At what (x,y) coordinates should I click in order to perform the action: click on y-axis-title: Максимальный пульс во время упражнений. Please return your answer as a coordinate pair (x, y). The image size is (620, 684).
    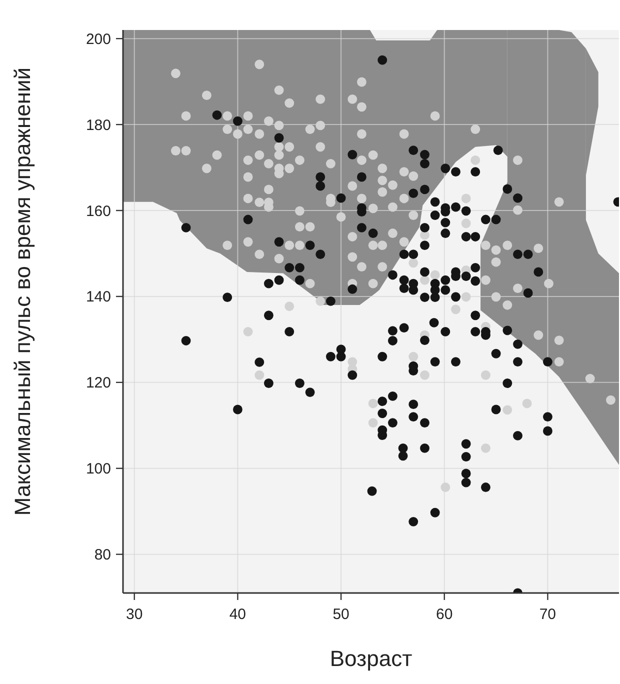
    Looking at the image, I should click on (22, 291).